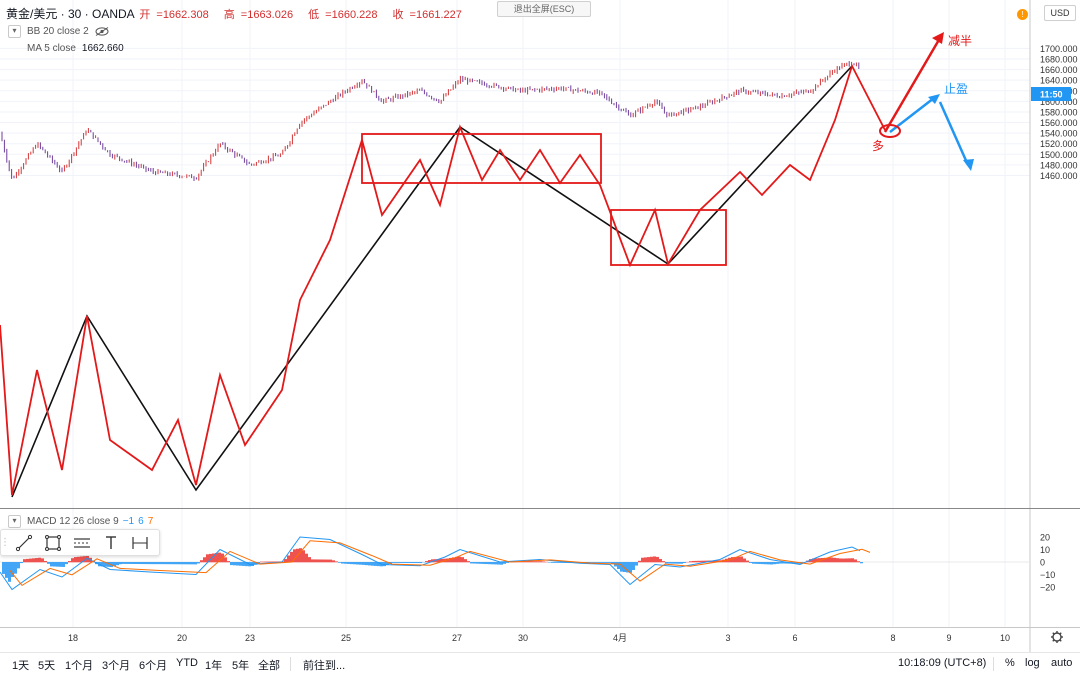 This screenshot has width=1080, height=676. Describe the element at coordinates (5, 542) in the screenshot. I see `drag-handle-icon: ⋮` at that location.